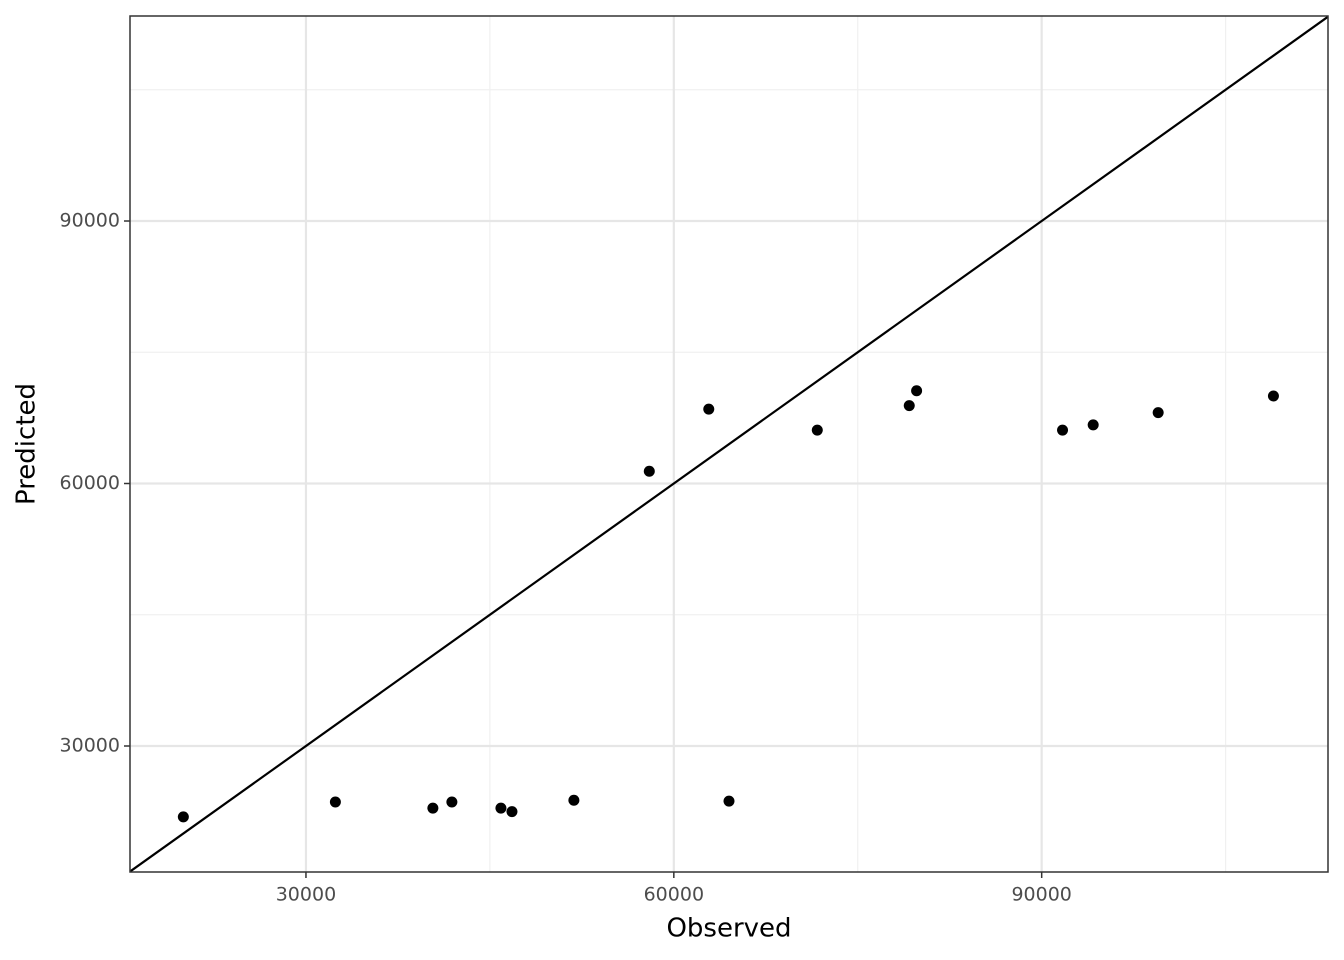 The image size is (1344, 960). Describe the element at coordinates (90, 746) in the screenshot. I see `y-tick-label: 30000` at that location.